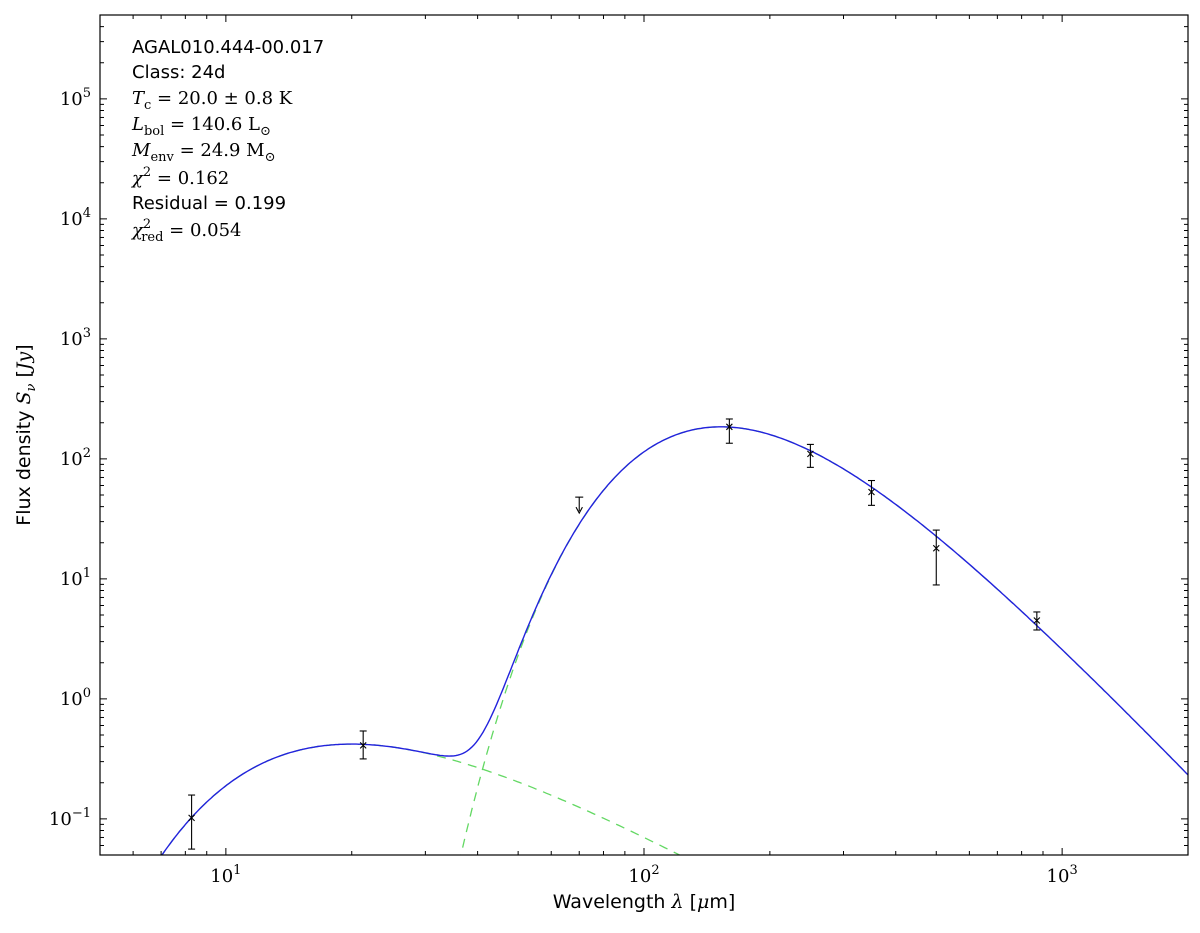  I want to click on x-tick-label: 10¹, so click(225, 875).